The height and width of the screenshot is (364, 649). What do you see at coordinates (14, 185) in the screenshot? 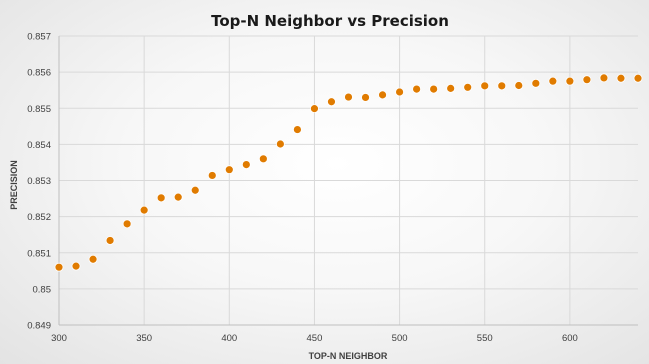
I see `y-axis-title: PRECISION` at bounding box center [14, 185].